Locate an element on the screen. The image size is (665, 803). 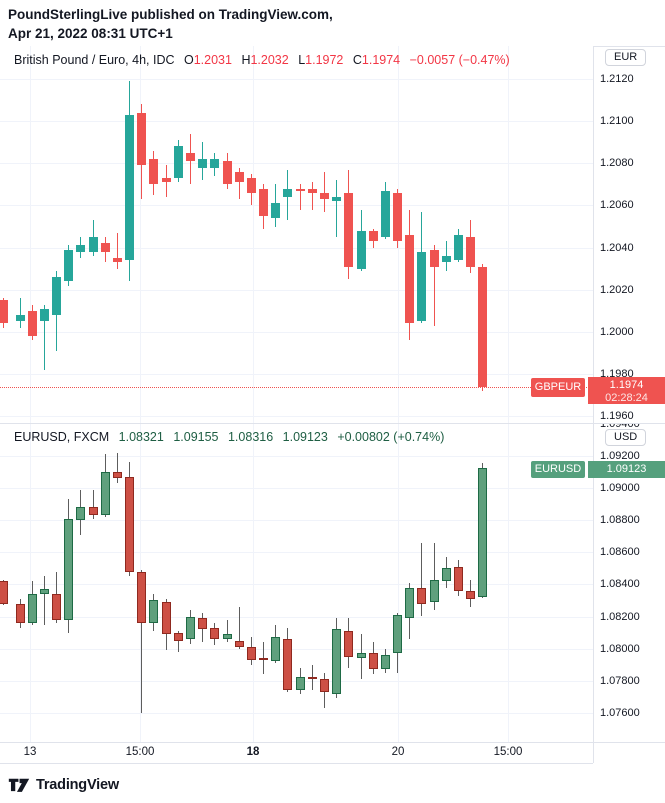
price-tick-label: 1.09400 is located at coordinates (620, 427).